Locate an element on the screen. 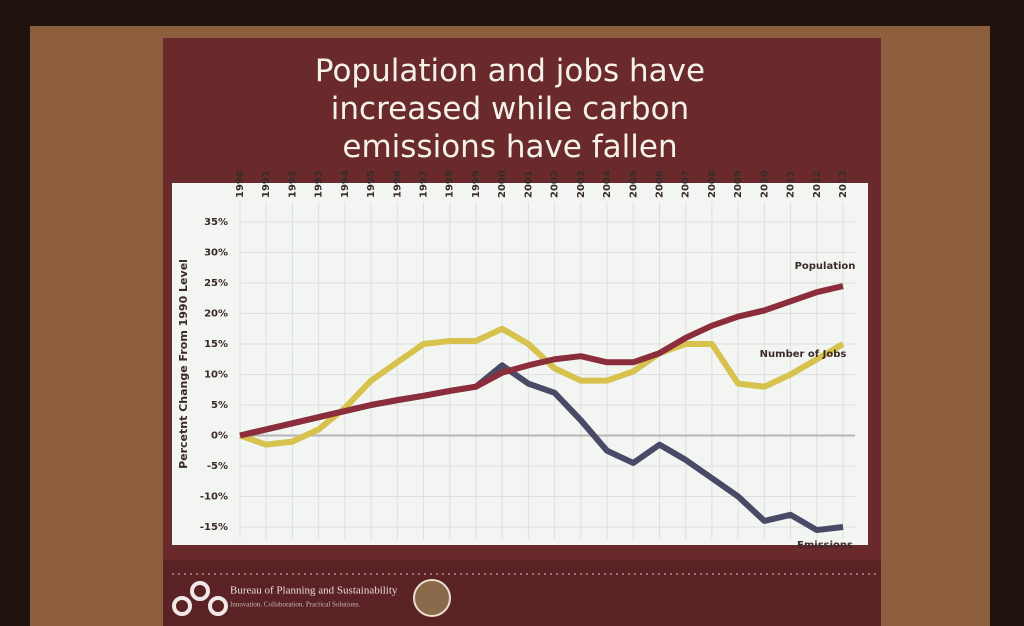 Image resolution: width=1024 pixels, height=626 pixels. x-tick-label: 1996 is located at coordinates (397, 184).